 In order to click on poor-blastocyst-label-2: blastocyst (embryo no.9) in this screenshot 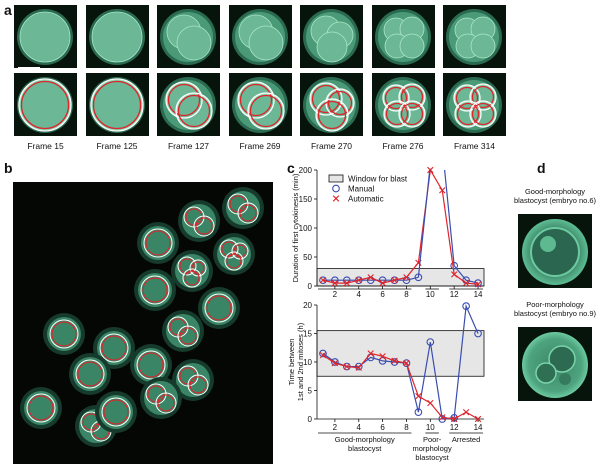, I will do `click(555, 313)`.